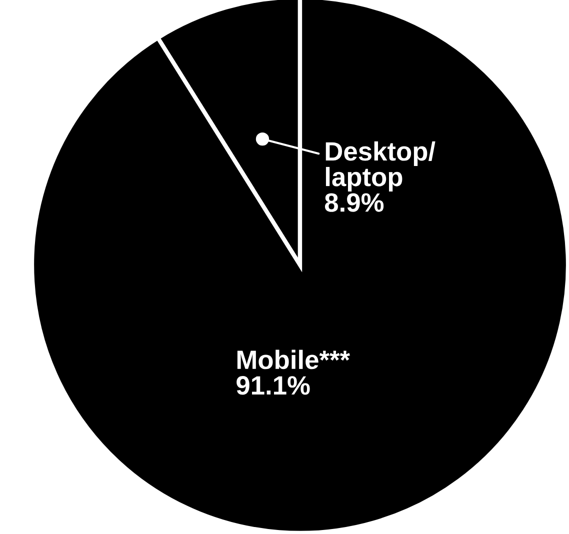 The width and height of the screenshot is (569, 534). Describe the element at coordinates (273, 385) in the screenshot. I see `data-label: 91.1%` at that location.